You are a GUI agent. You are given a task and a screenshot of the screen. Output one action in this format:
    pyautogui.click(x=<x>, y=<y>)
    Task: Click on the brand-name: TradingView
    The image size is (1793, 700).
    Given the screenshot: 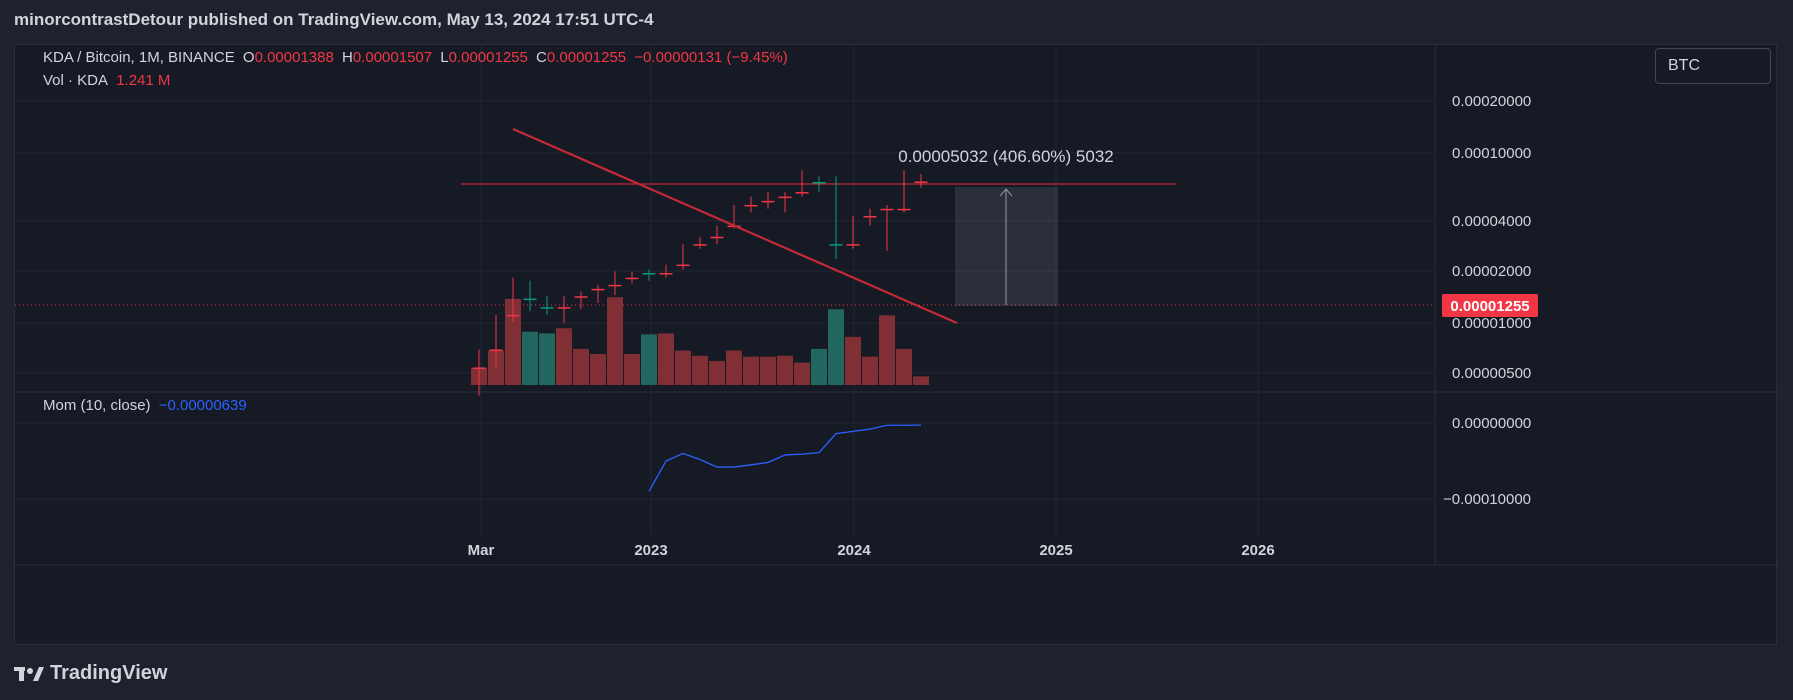 What is the action you would take?
    pyautogui.click(x=109, y=673)
    